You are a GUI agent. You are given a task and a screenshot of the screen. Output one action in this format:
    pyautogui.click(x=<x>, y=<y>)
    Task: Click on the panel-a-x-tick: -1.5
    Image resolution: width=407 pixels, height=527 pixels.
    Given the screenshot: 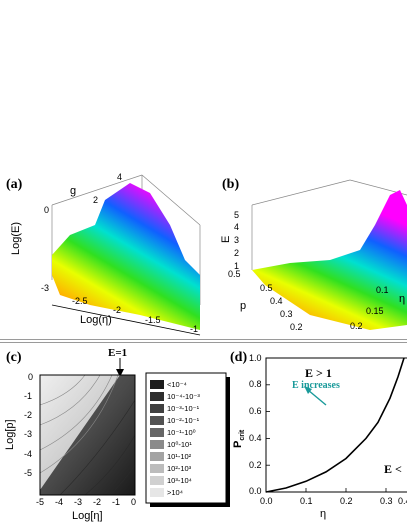 What is the action you would take?
    pyautogui.click(x=153, y=320)
    